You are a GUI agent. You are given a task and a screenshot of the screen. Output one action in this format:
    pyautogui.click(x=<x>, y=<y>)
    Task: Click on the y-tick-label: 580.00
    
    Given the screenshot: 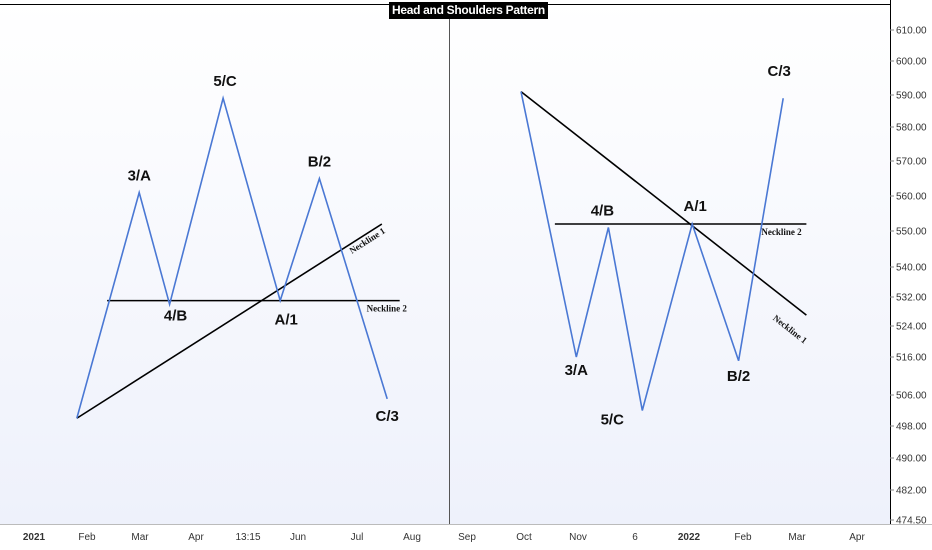 What is the action you would take?
    pyautogui.click(x=911, y=128)
    